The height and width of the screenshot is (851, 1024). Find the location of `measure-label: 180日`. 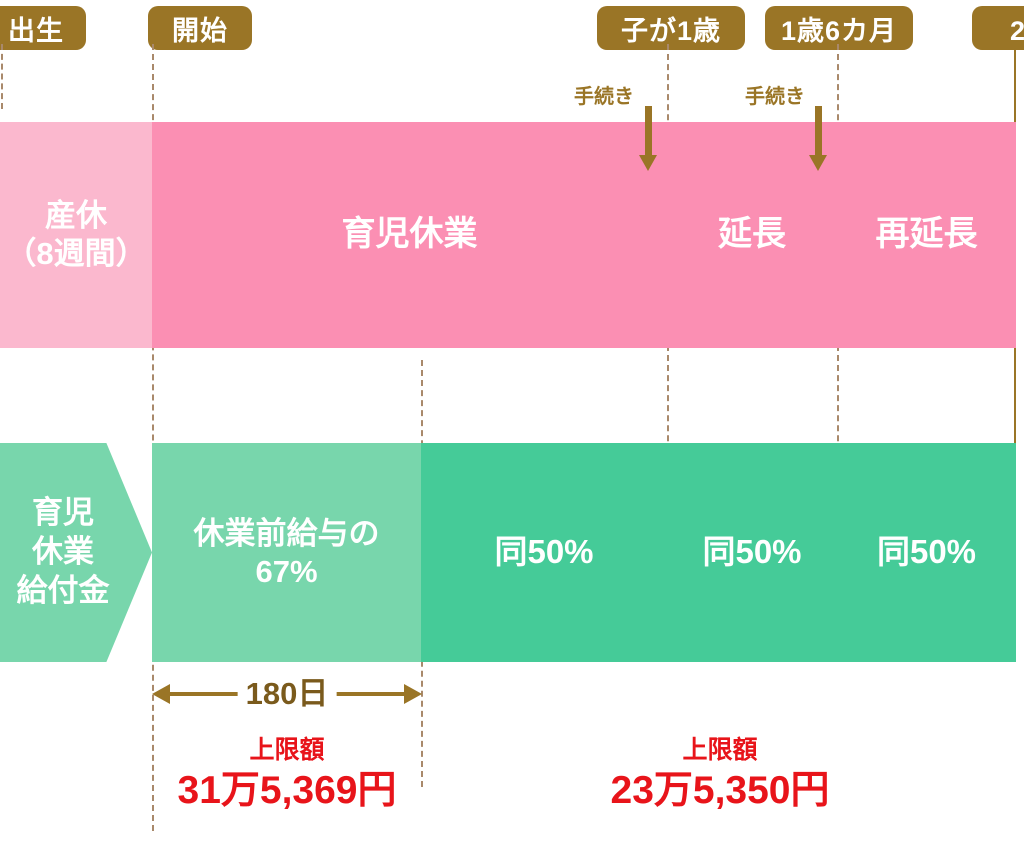

measure-label: 180日 is located at coordinates (287, 690).